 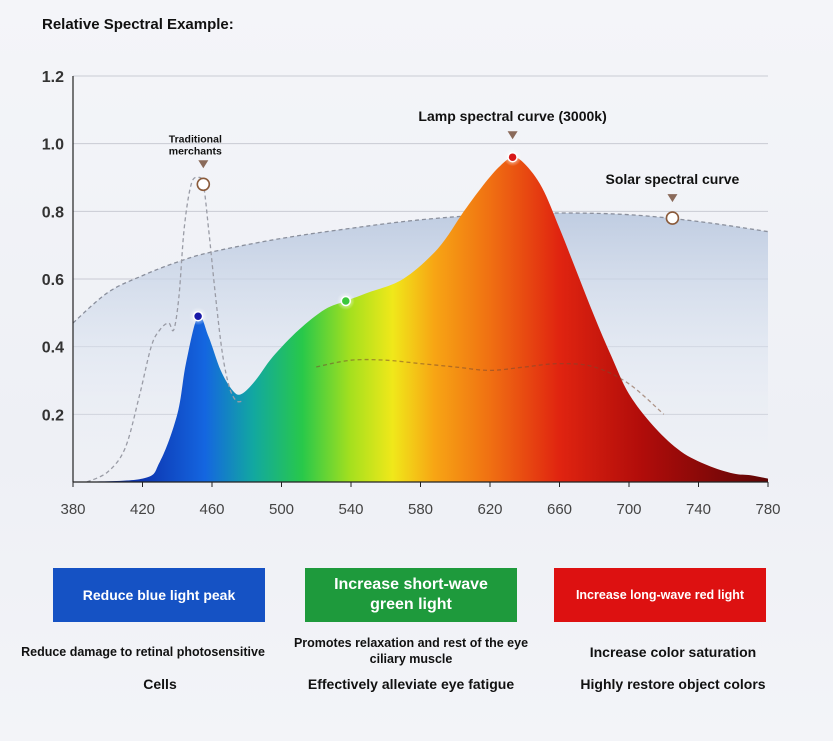 I want to click on feature-box-red: Increase long-wave red light, so click(x=660, y=595).